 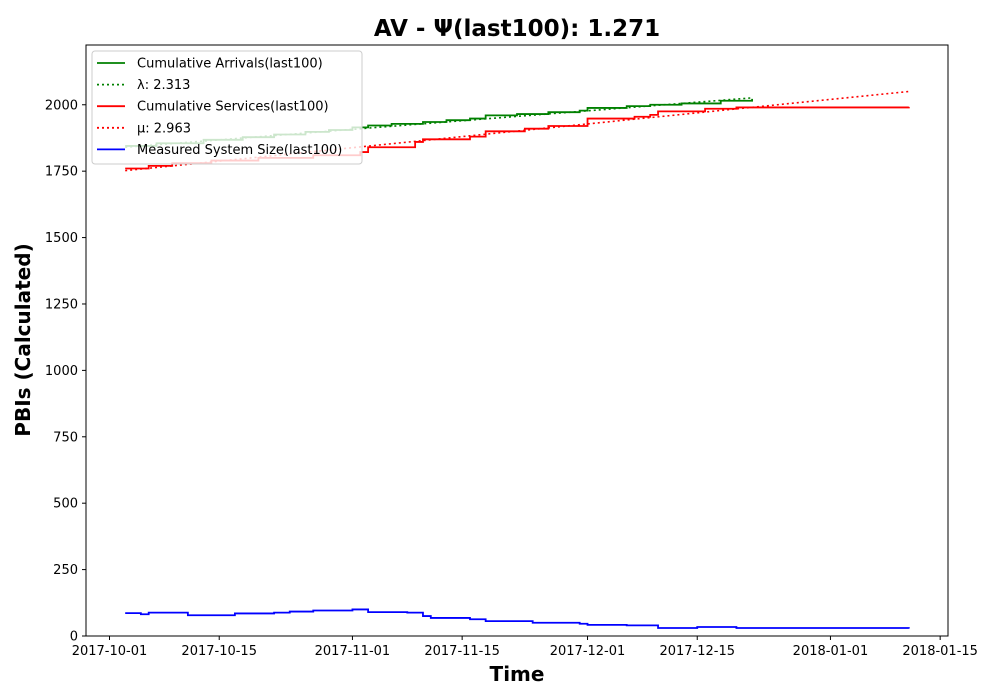 What do you see at coordinates (163, 85) in the screenshot?
I see `legend-label: λ: 2.313` at bounding box center [163, 85].